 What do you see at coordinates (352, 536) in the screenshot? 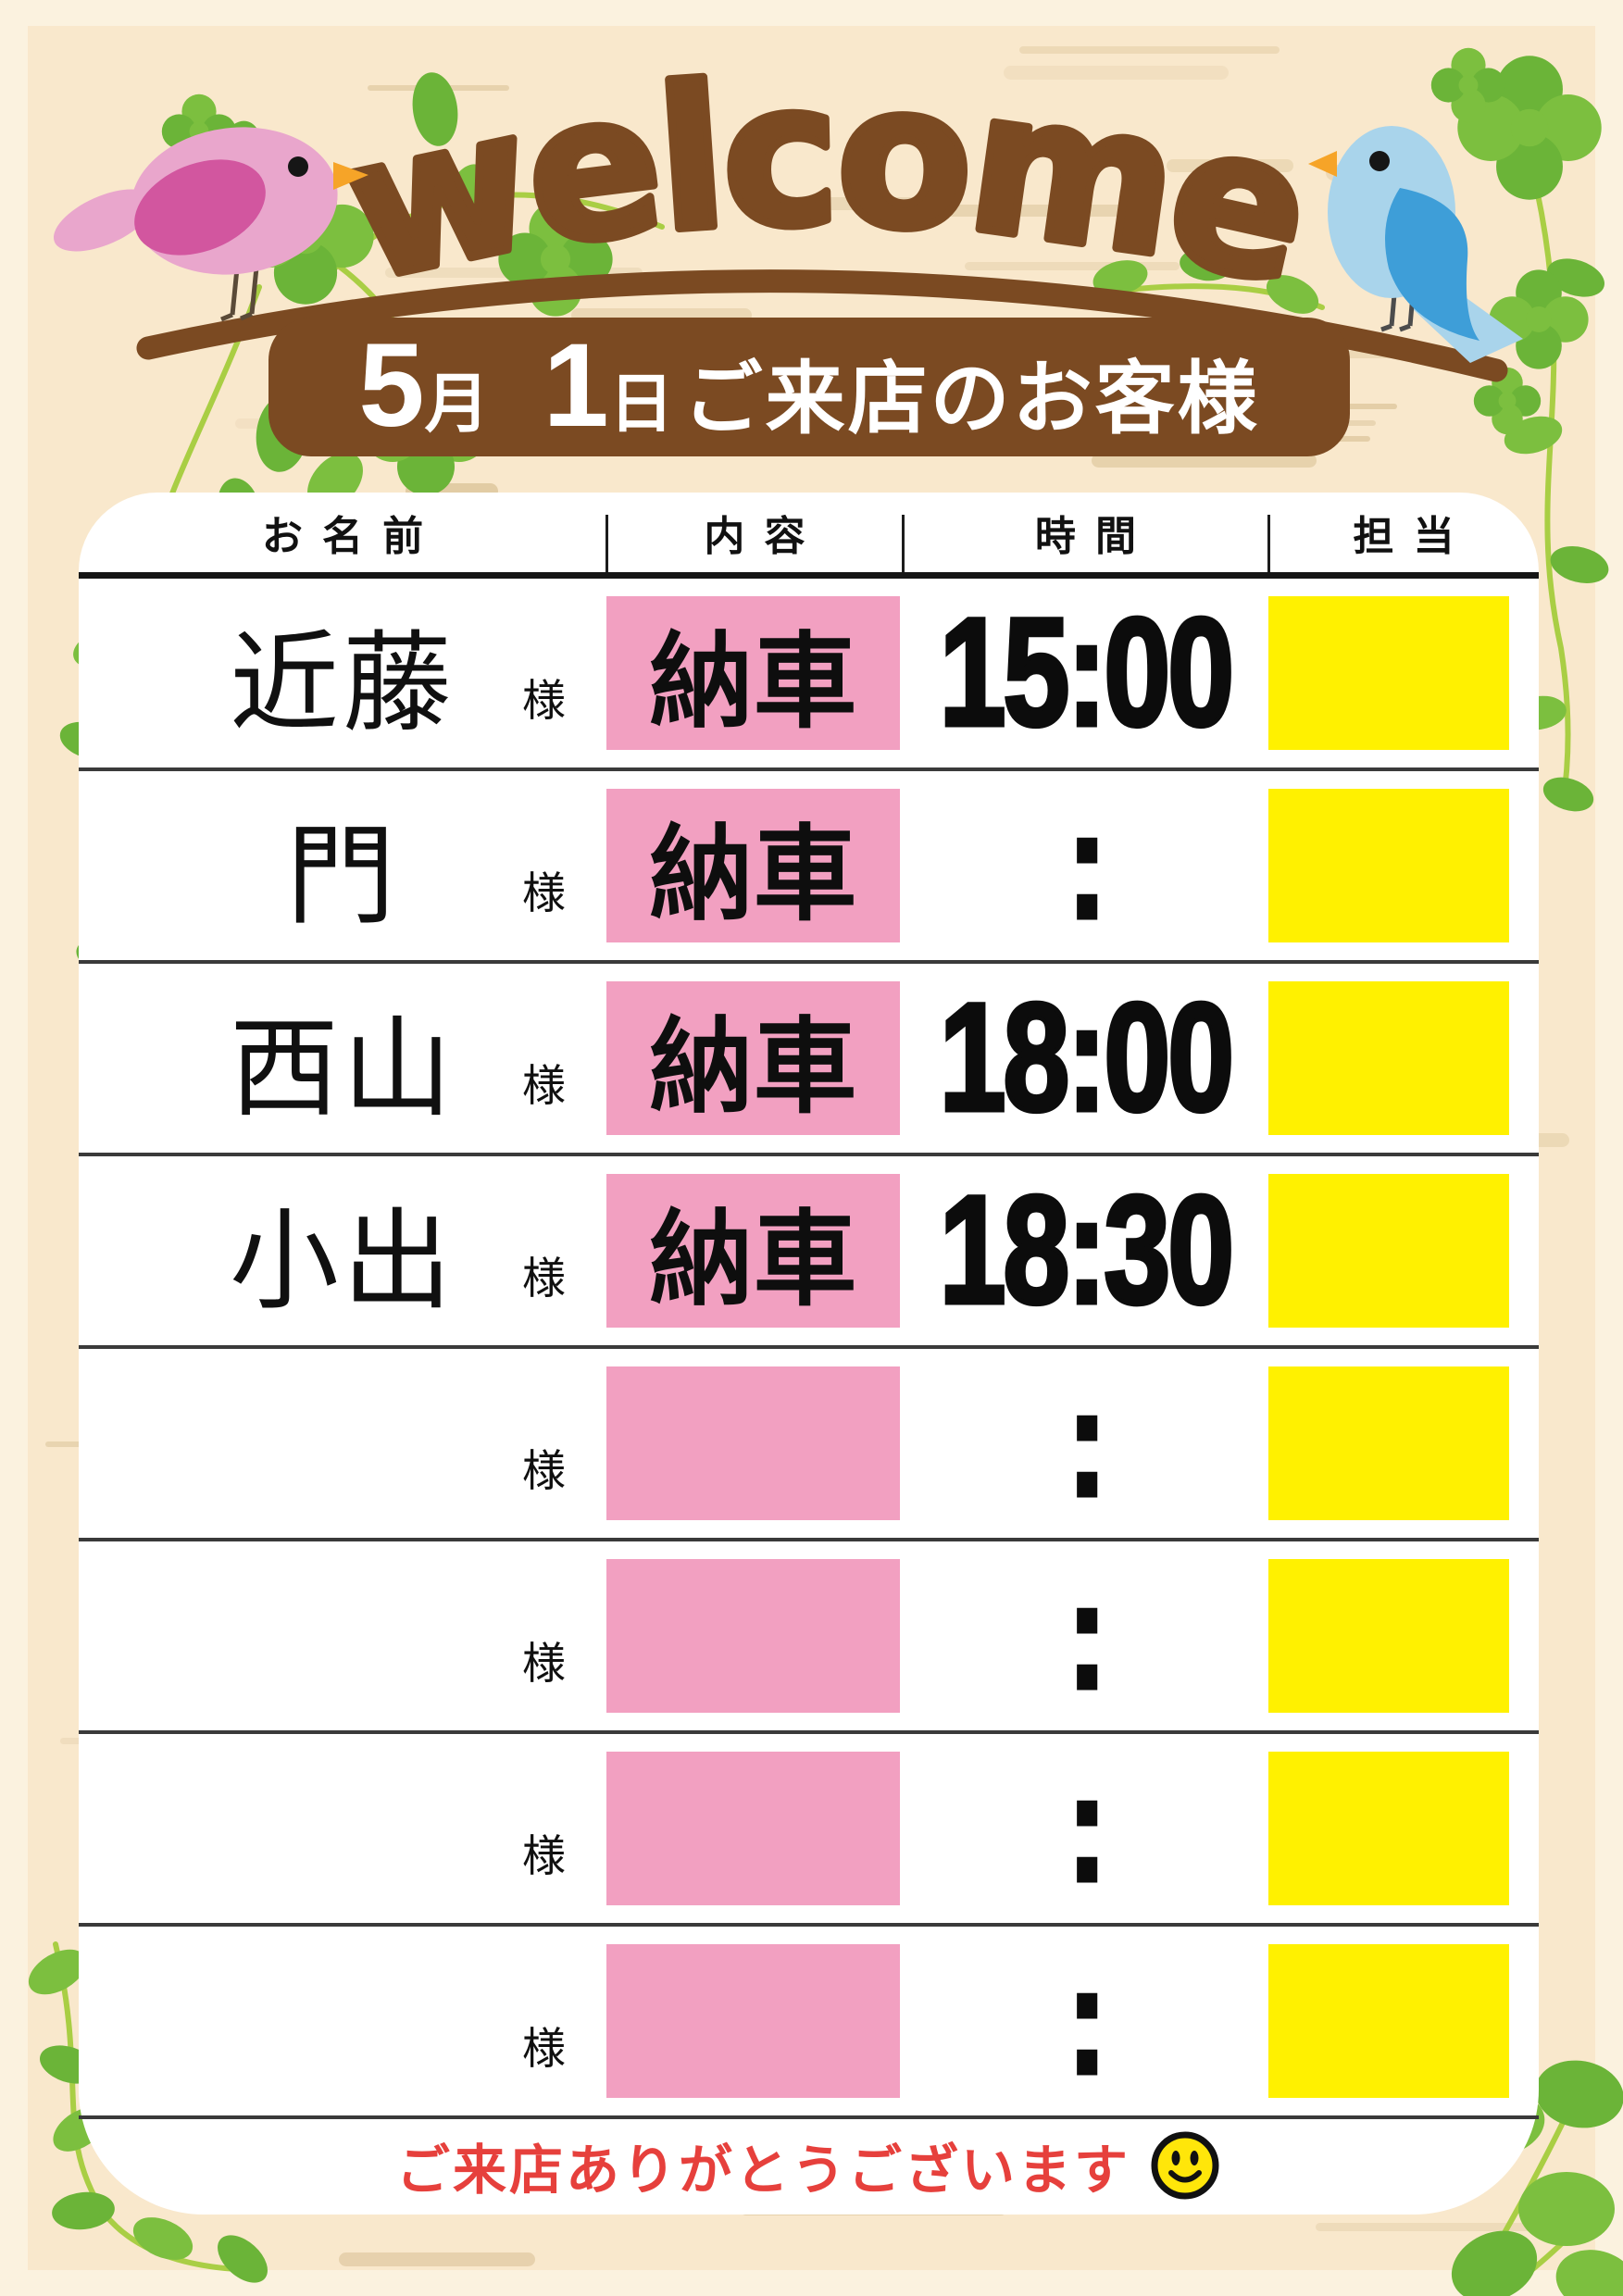
I see `column-header-name: お名前` at bounding box center [352, 536].